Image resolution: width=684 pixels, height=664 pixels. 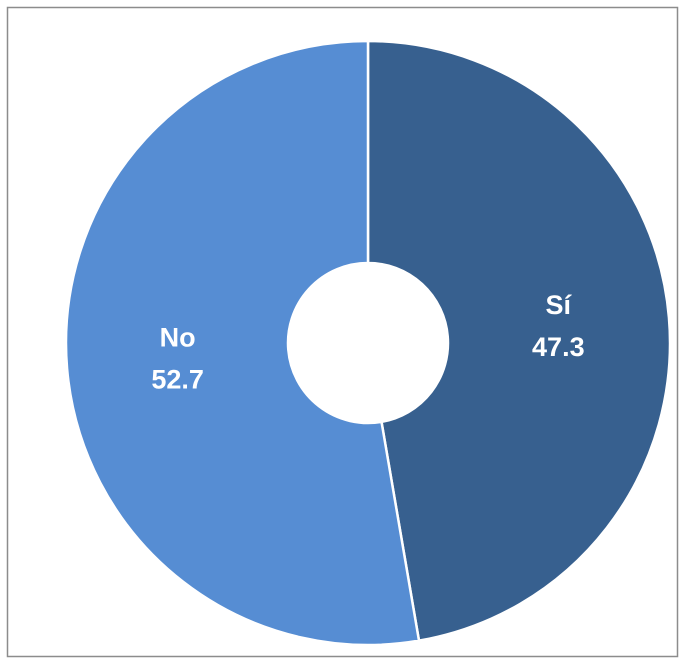 What do you see at coordinates (558, 347) in the screenshot?
I see `slice-value-label: 47.3` at bounding box center [558, 347].